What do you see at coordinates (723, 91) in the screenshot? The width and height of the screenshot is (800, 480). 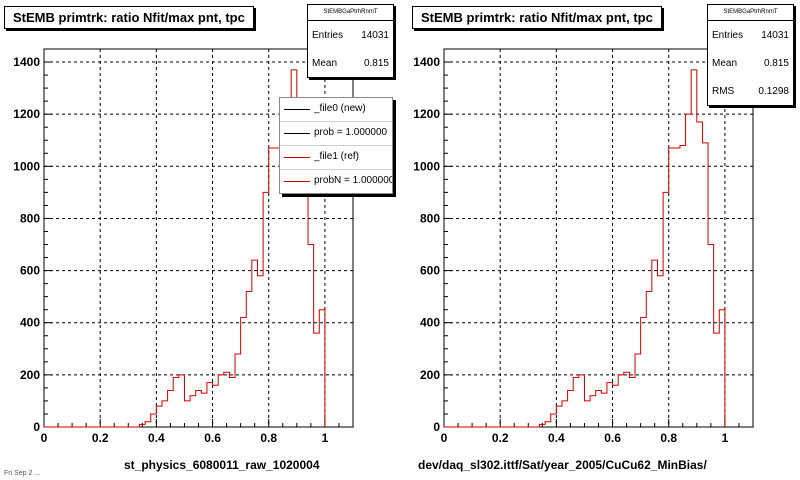 I see `stats-label: RMS` at bounding box center [723, 91].